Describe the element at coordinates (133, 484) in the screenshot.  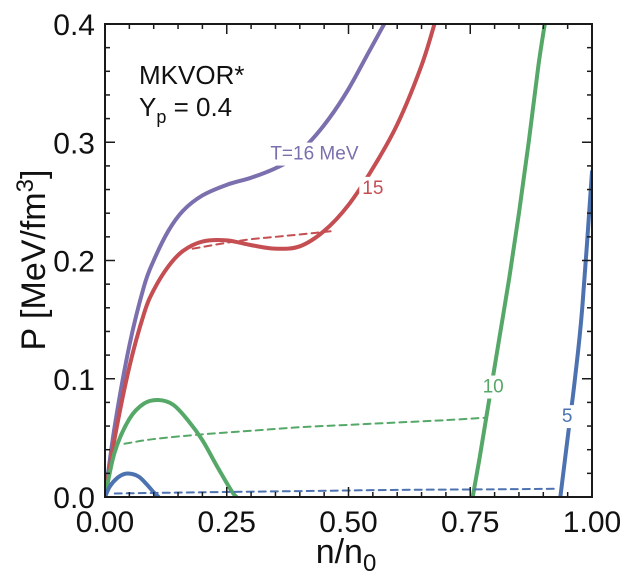
I see `series-t-5-mev-line` at that location.